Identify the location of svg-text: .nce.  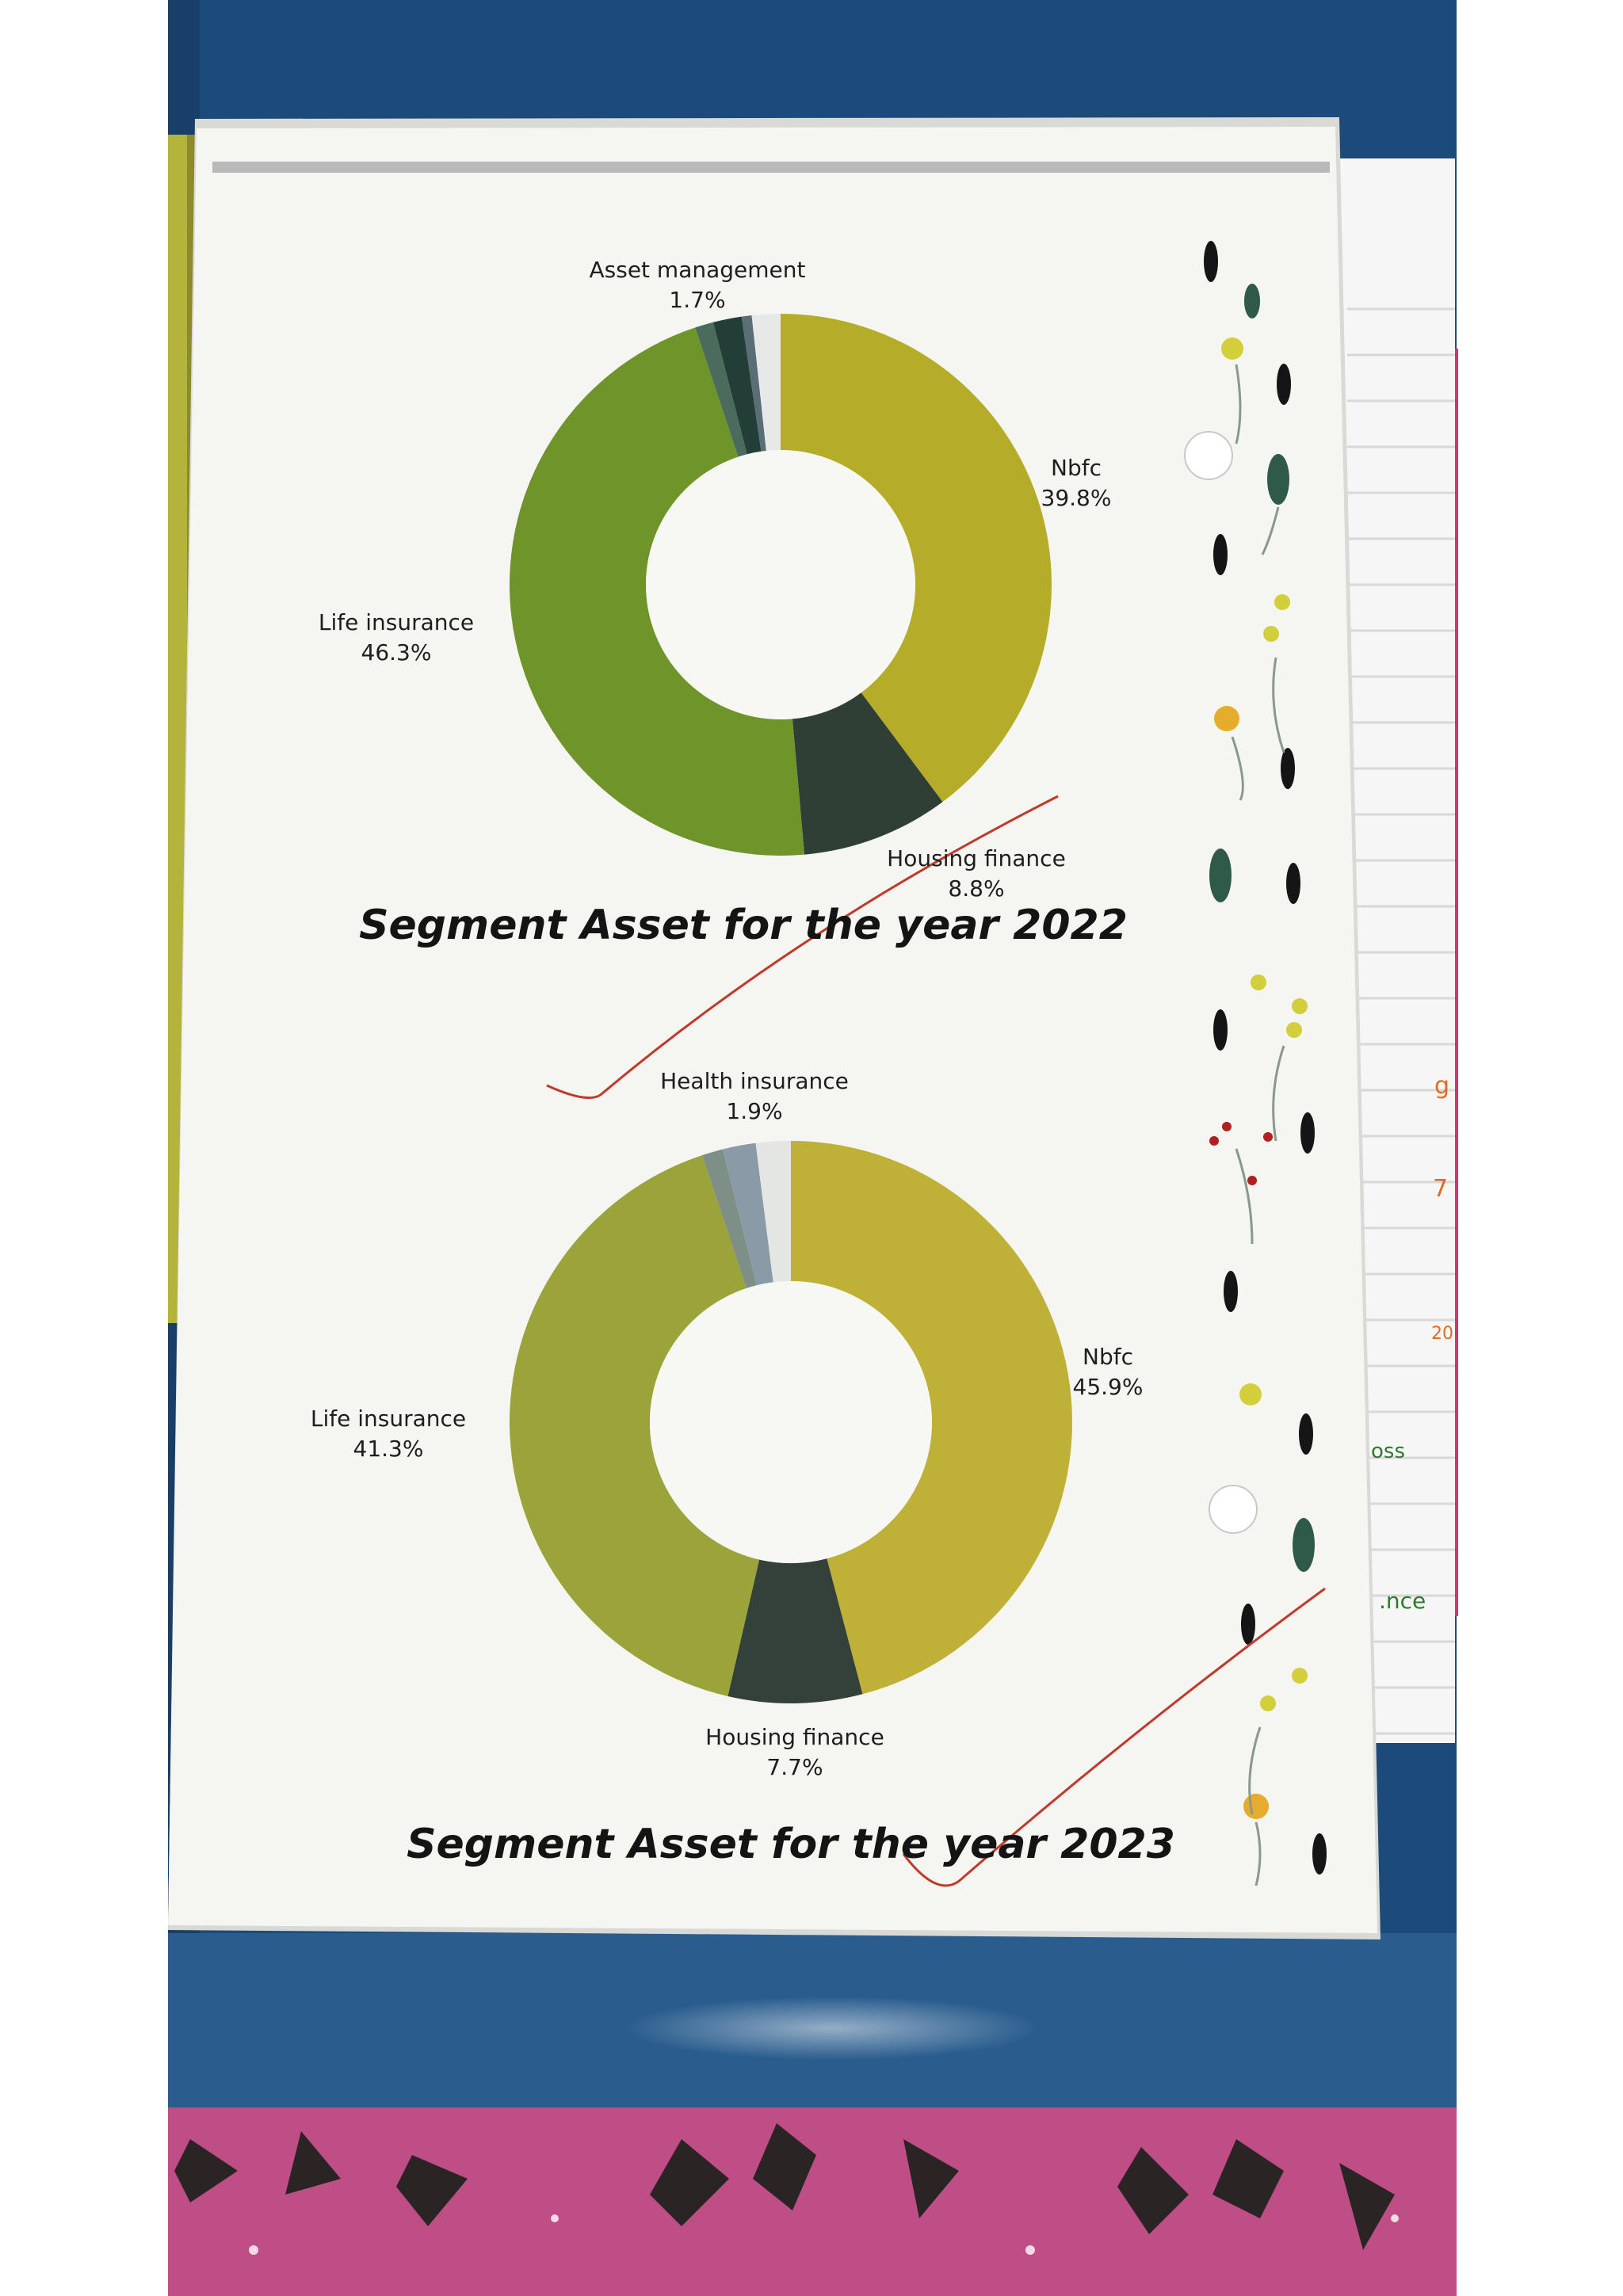
(1402, 1601).